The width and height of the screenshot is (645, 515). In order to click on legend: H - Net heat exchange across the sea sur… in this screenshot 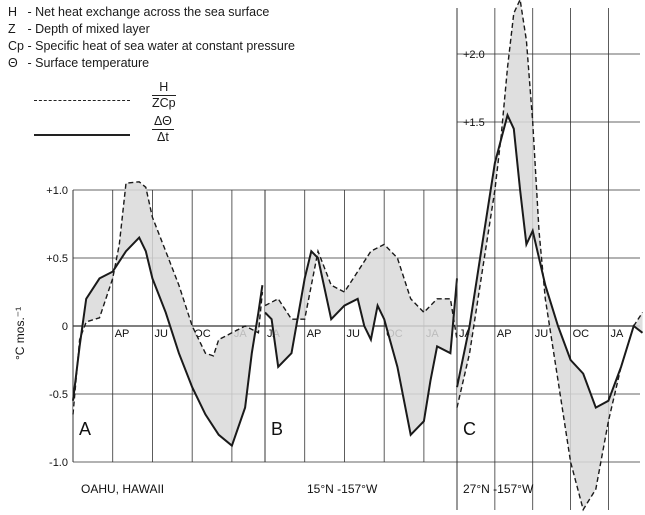, I will do `click(213, 38)`.